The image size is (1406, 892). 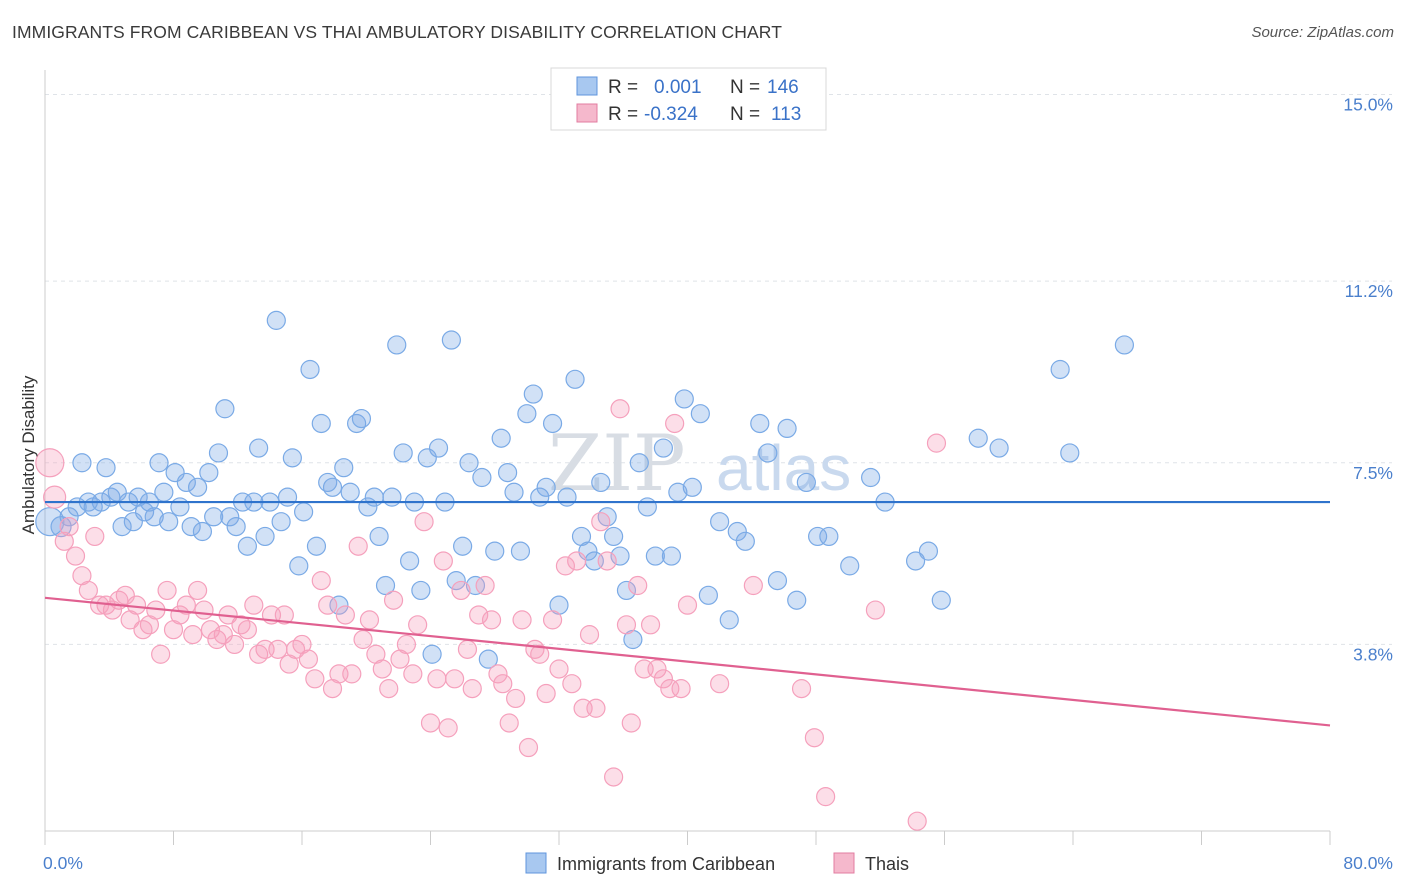 I want to click on correlation-legend: R = 0.001 N = 146 R = -0.324 N = 113, so click(x=688, y=99).